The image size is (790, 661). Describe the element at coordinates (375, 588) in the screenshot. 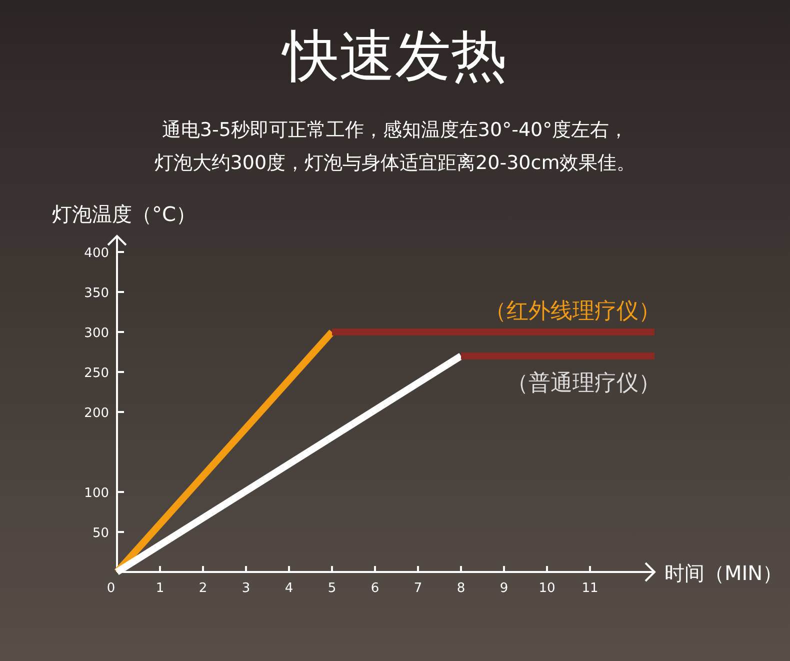

I see `xtick: 6` at that location.